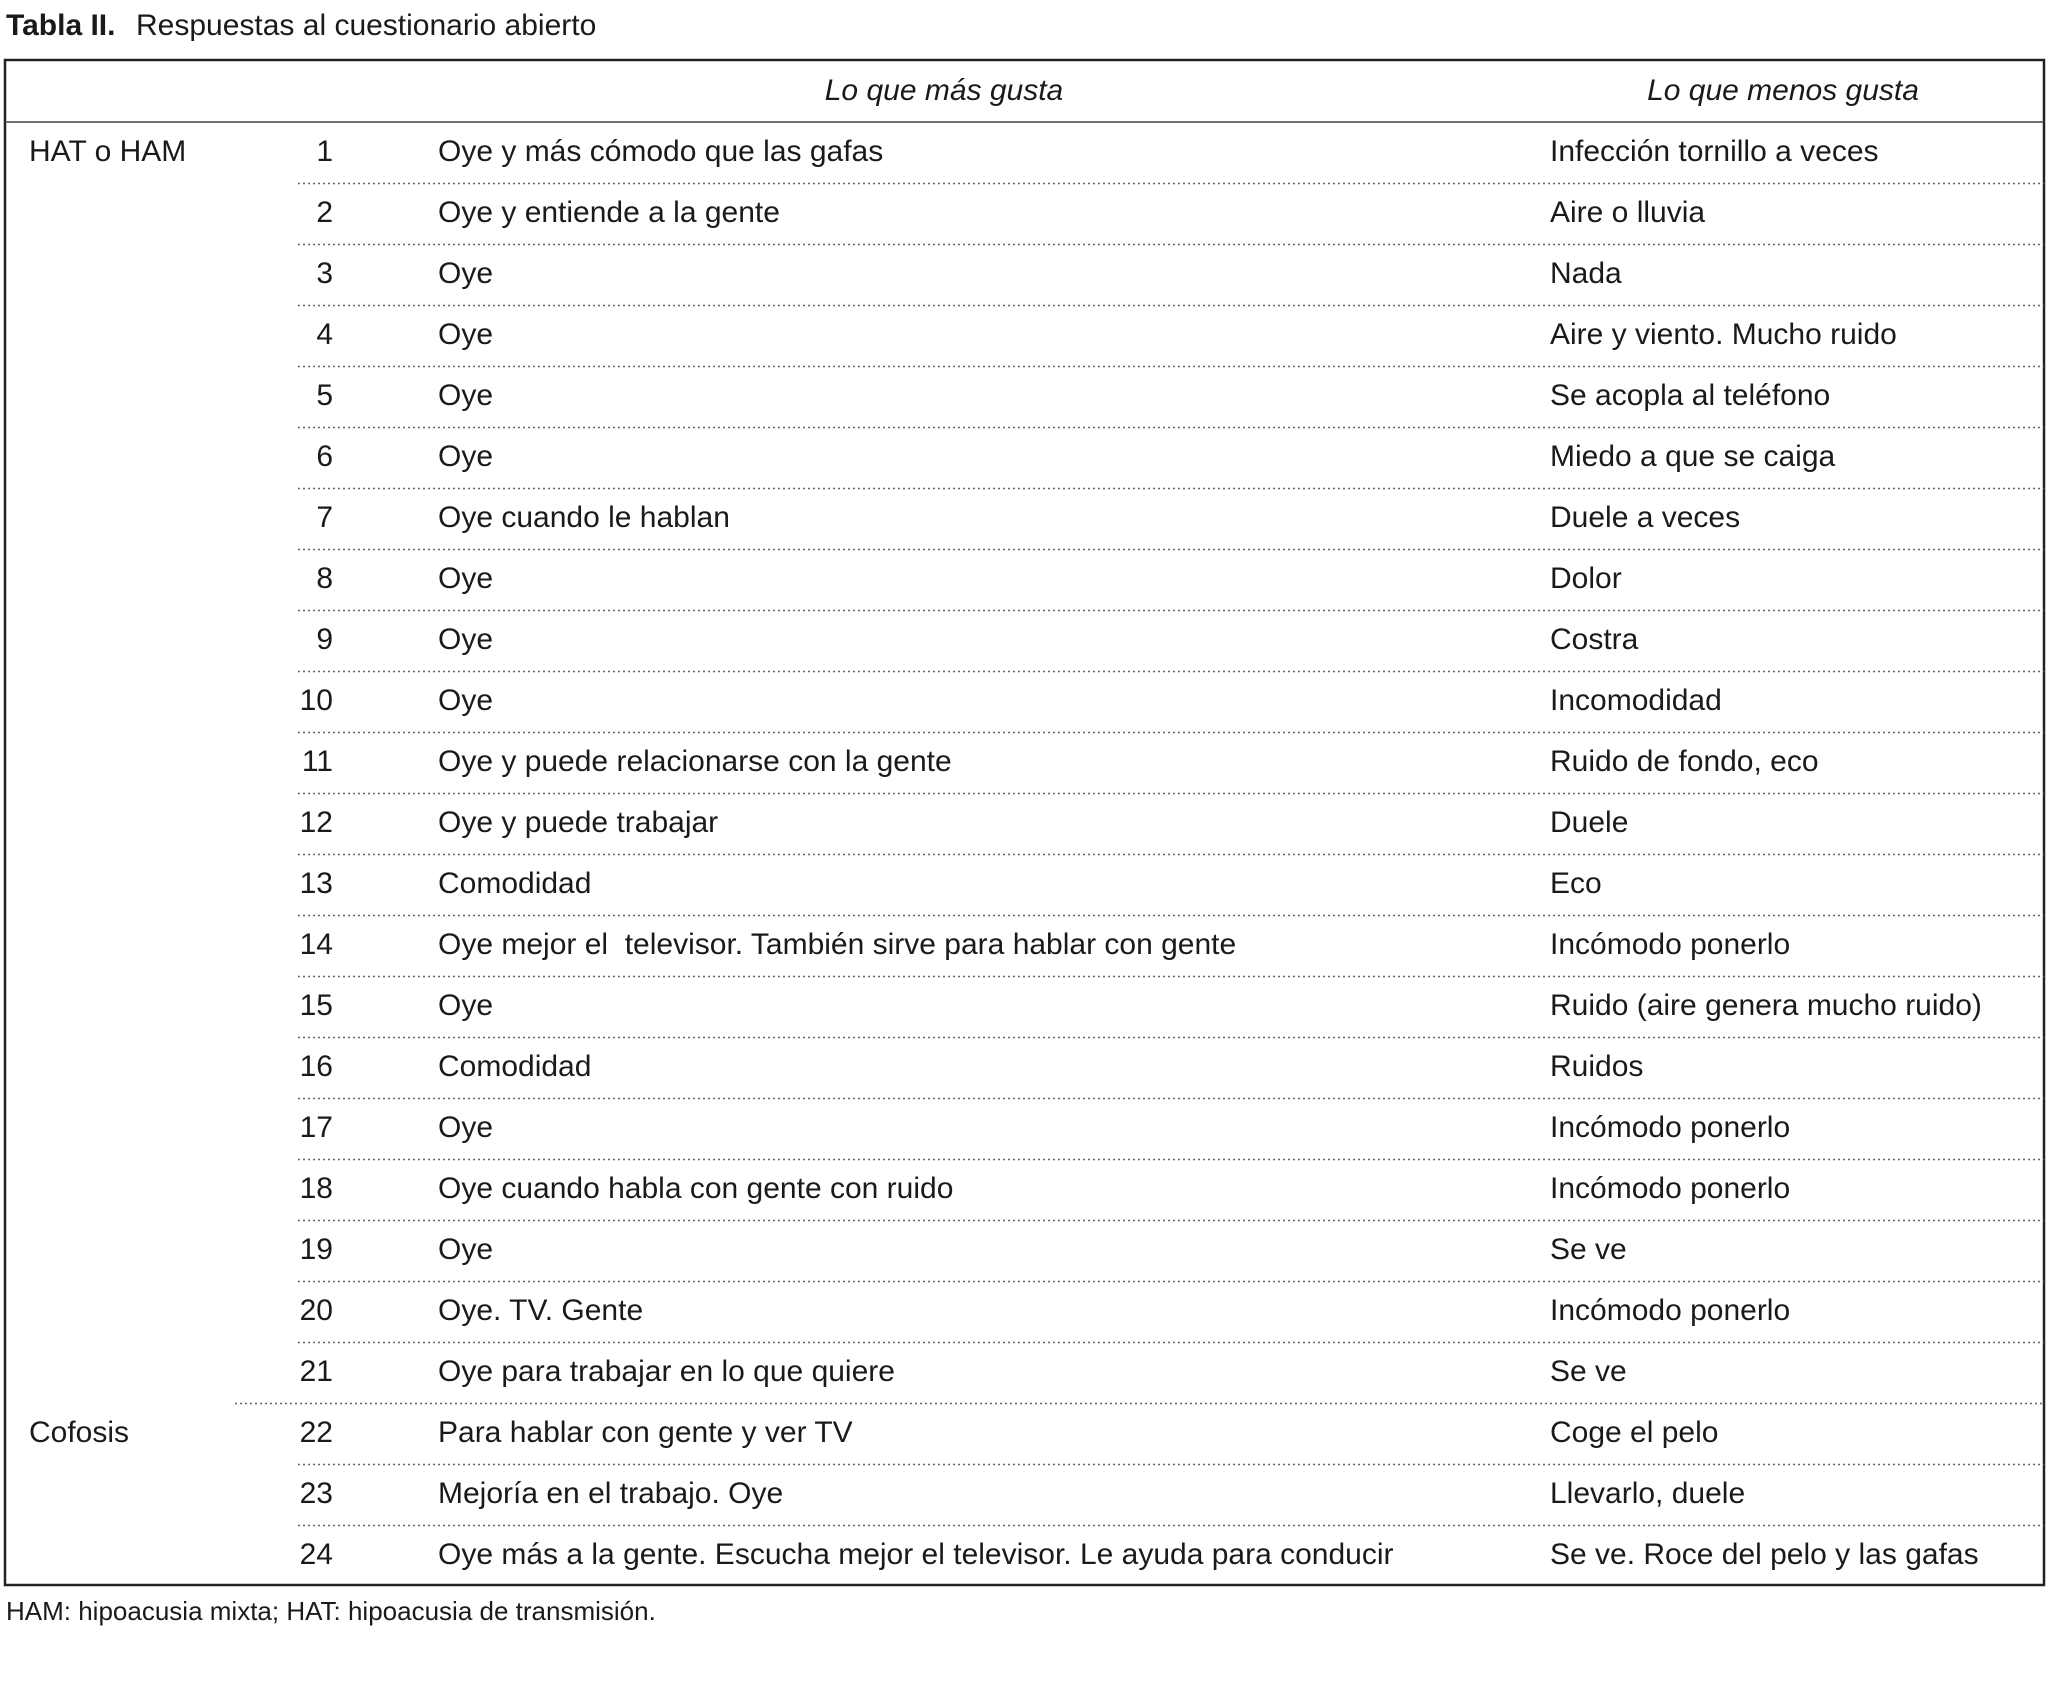 This screenshot has height=1682, width=2051. Describe the element at coordinates (660, 151) in the screenshot. I see `likes-cell: Oye y más cómodo que las gafas` at that location.